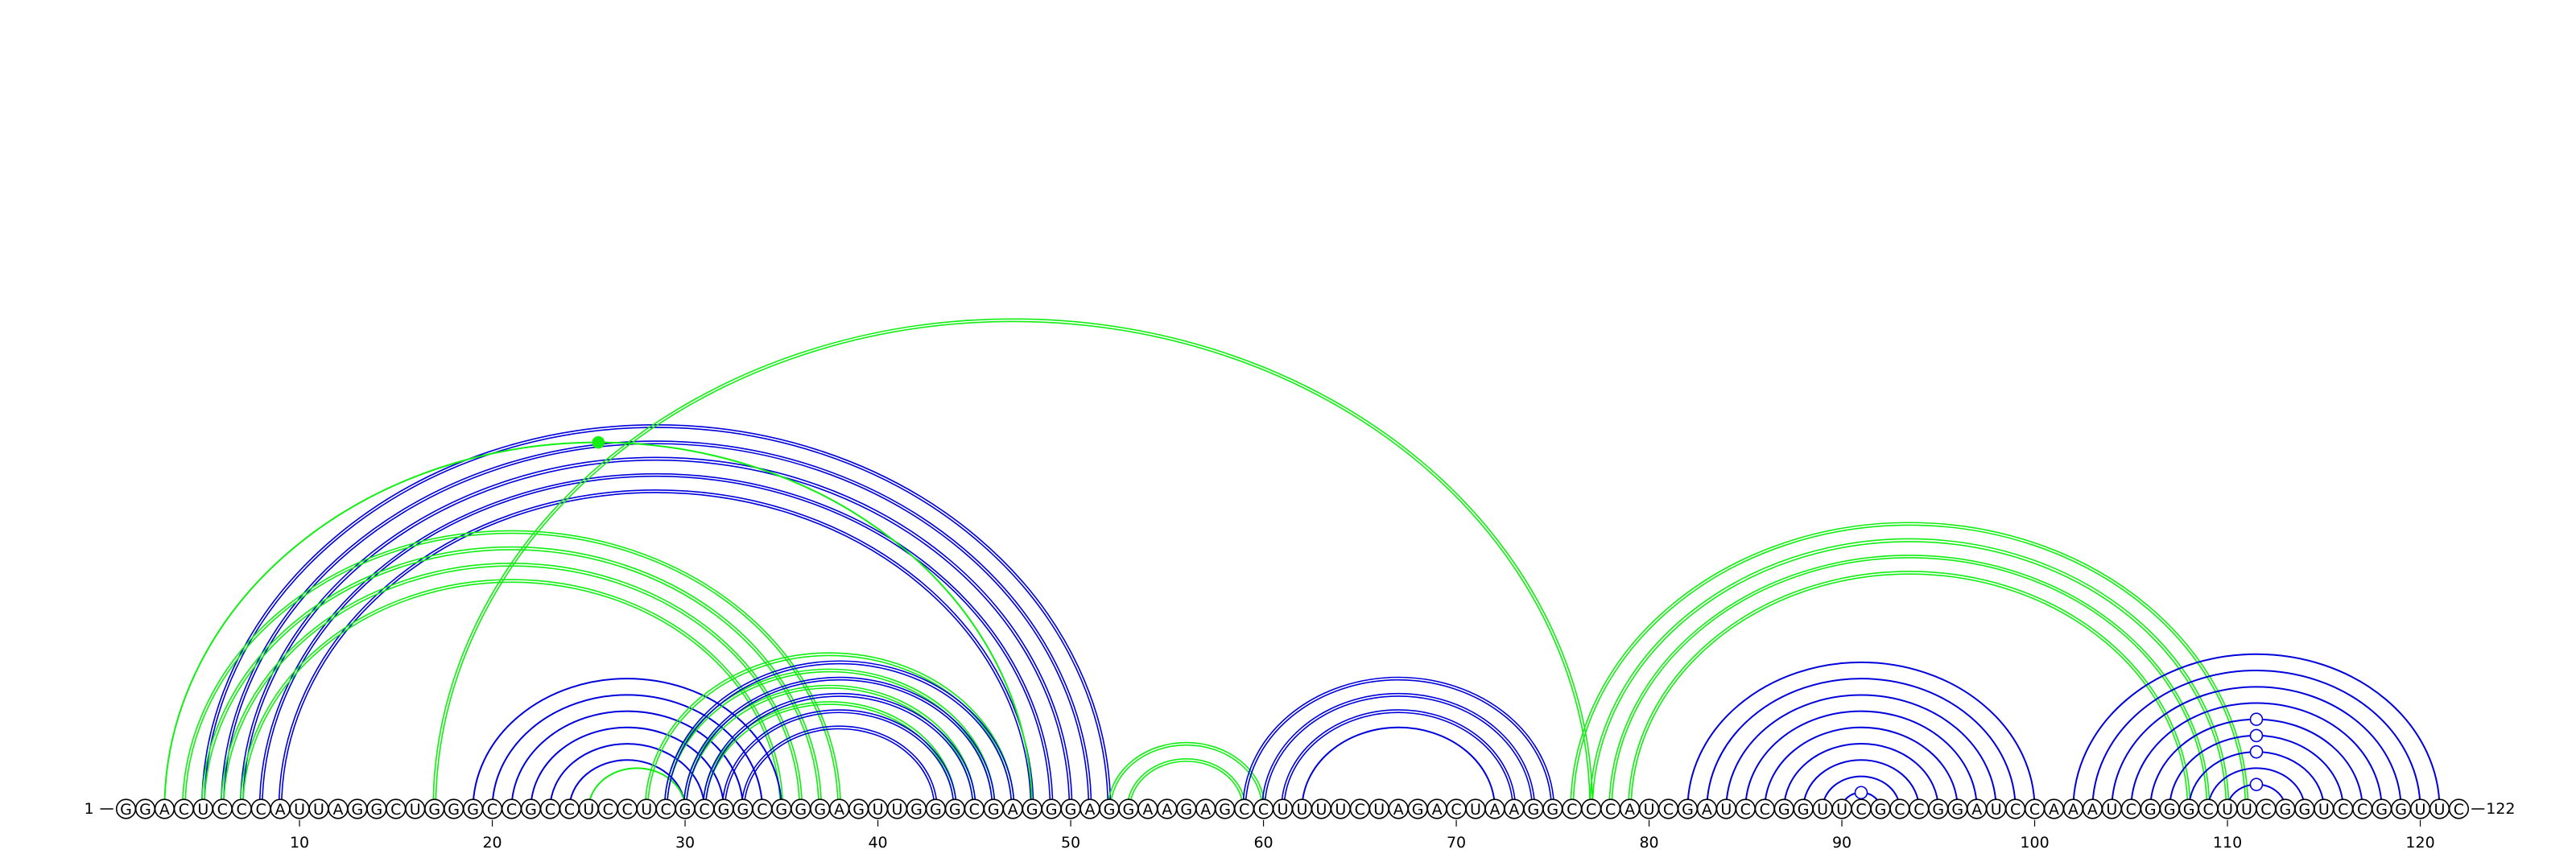 This screenshot has width=2576, height=858. I want to click on axis-tick-label: 70, so click(1456, 843).